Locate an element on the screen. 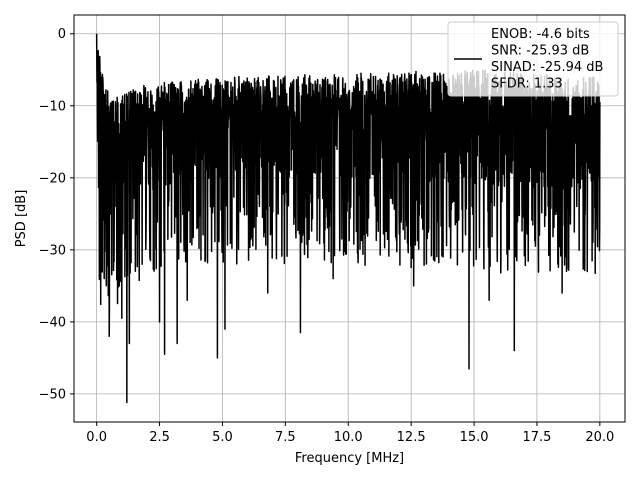  legend-sfdr: SFDR: 1.33 is located at coordinates (527, 84).